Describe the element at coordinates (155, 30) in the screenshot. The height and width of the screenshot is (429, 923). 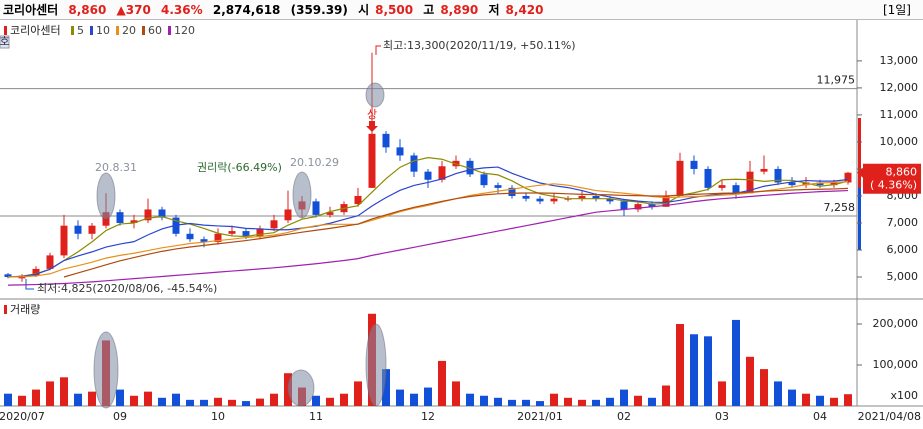
I see `legend-label: 60` at that location.